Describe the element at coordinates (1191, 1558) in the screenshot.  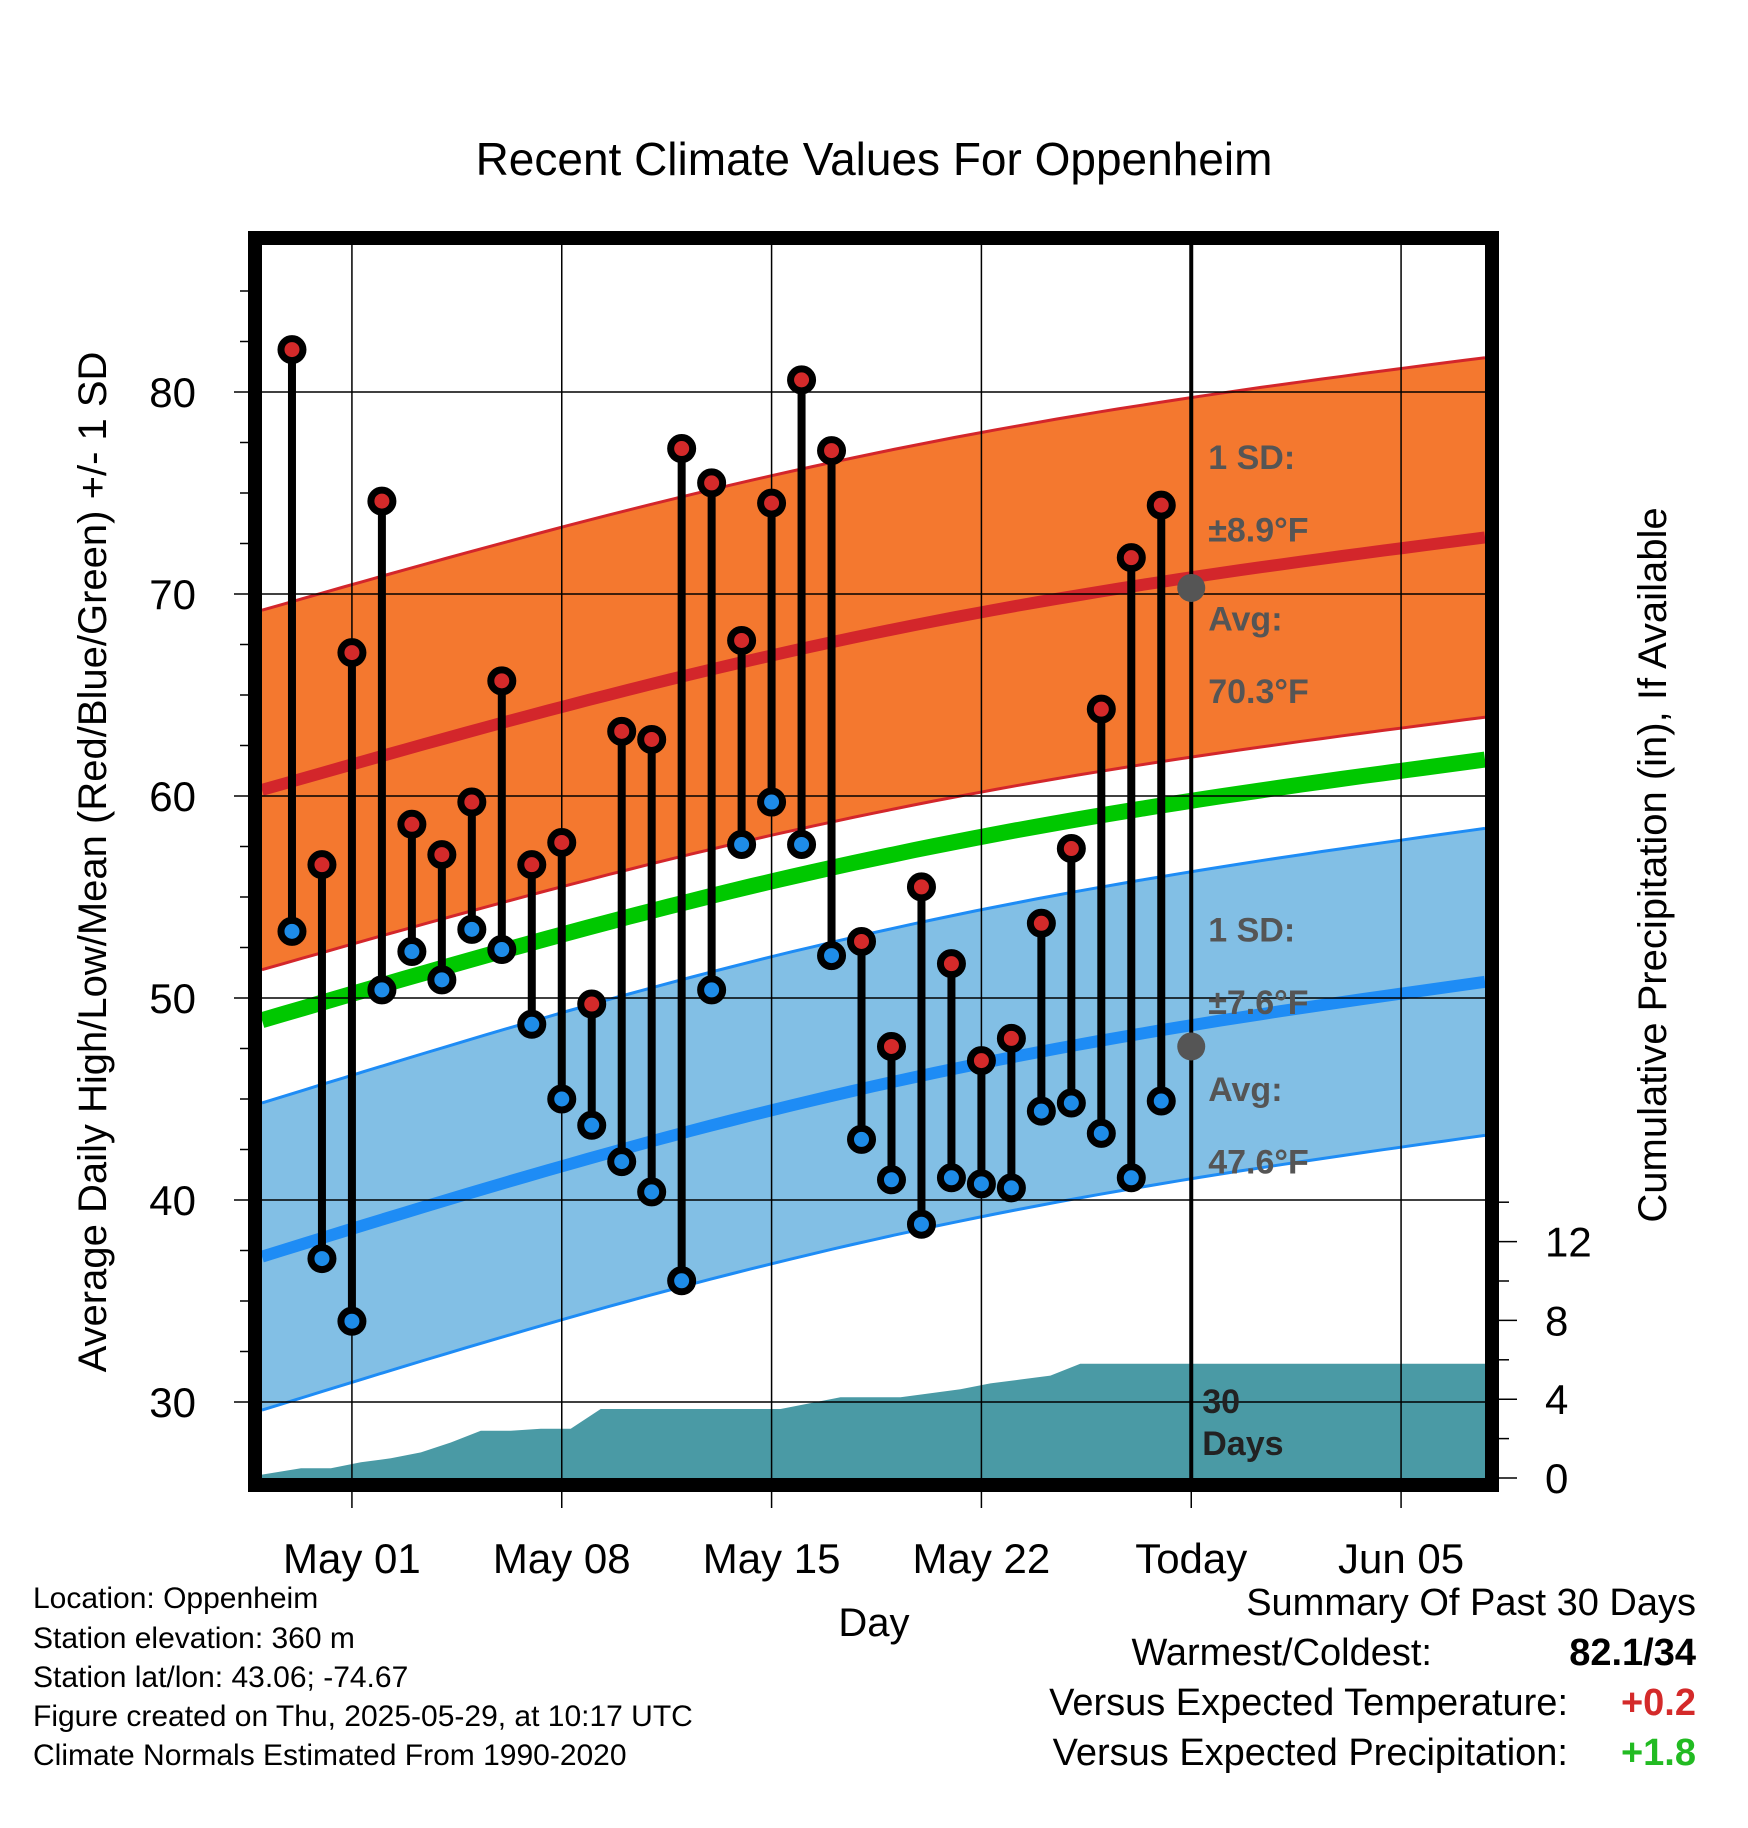
I see `x-tick-label: Today` at that location.